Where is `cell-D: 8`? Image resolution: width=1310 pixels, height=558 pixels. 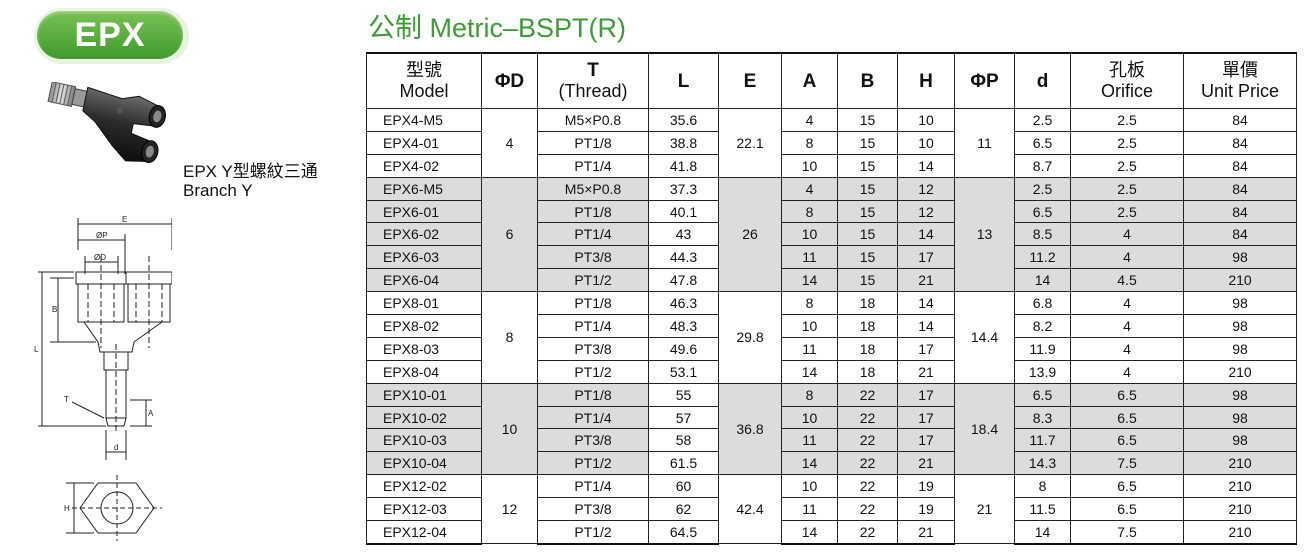
cell-D: 8 is located at coordinates (509, 337).